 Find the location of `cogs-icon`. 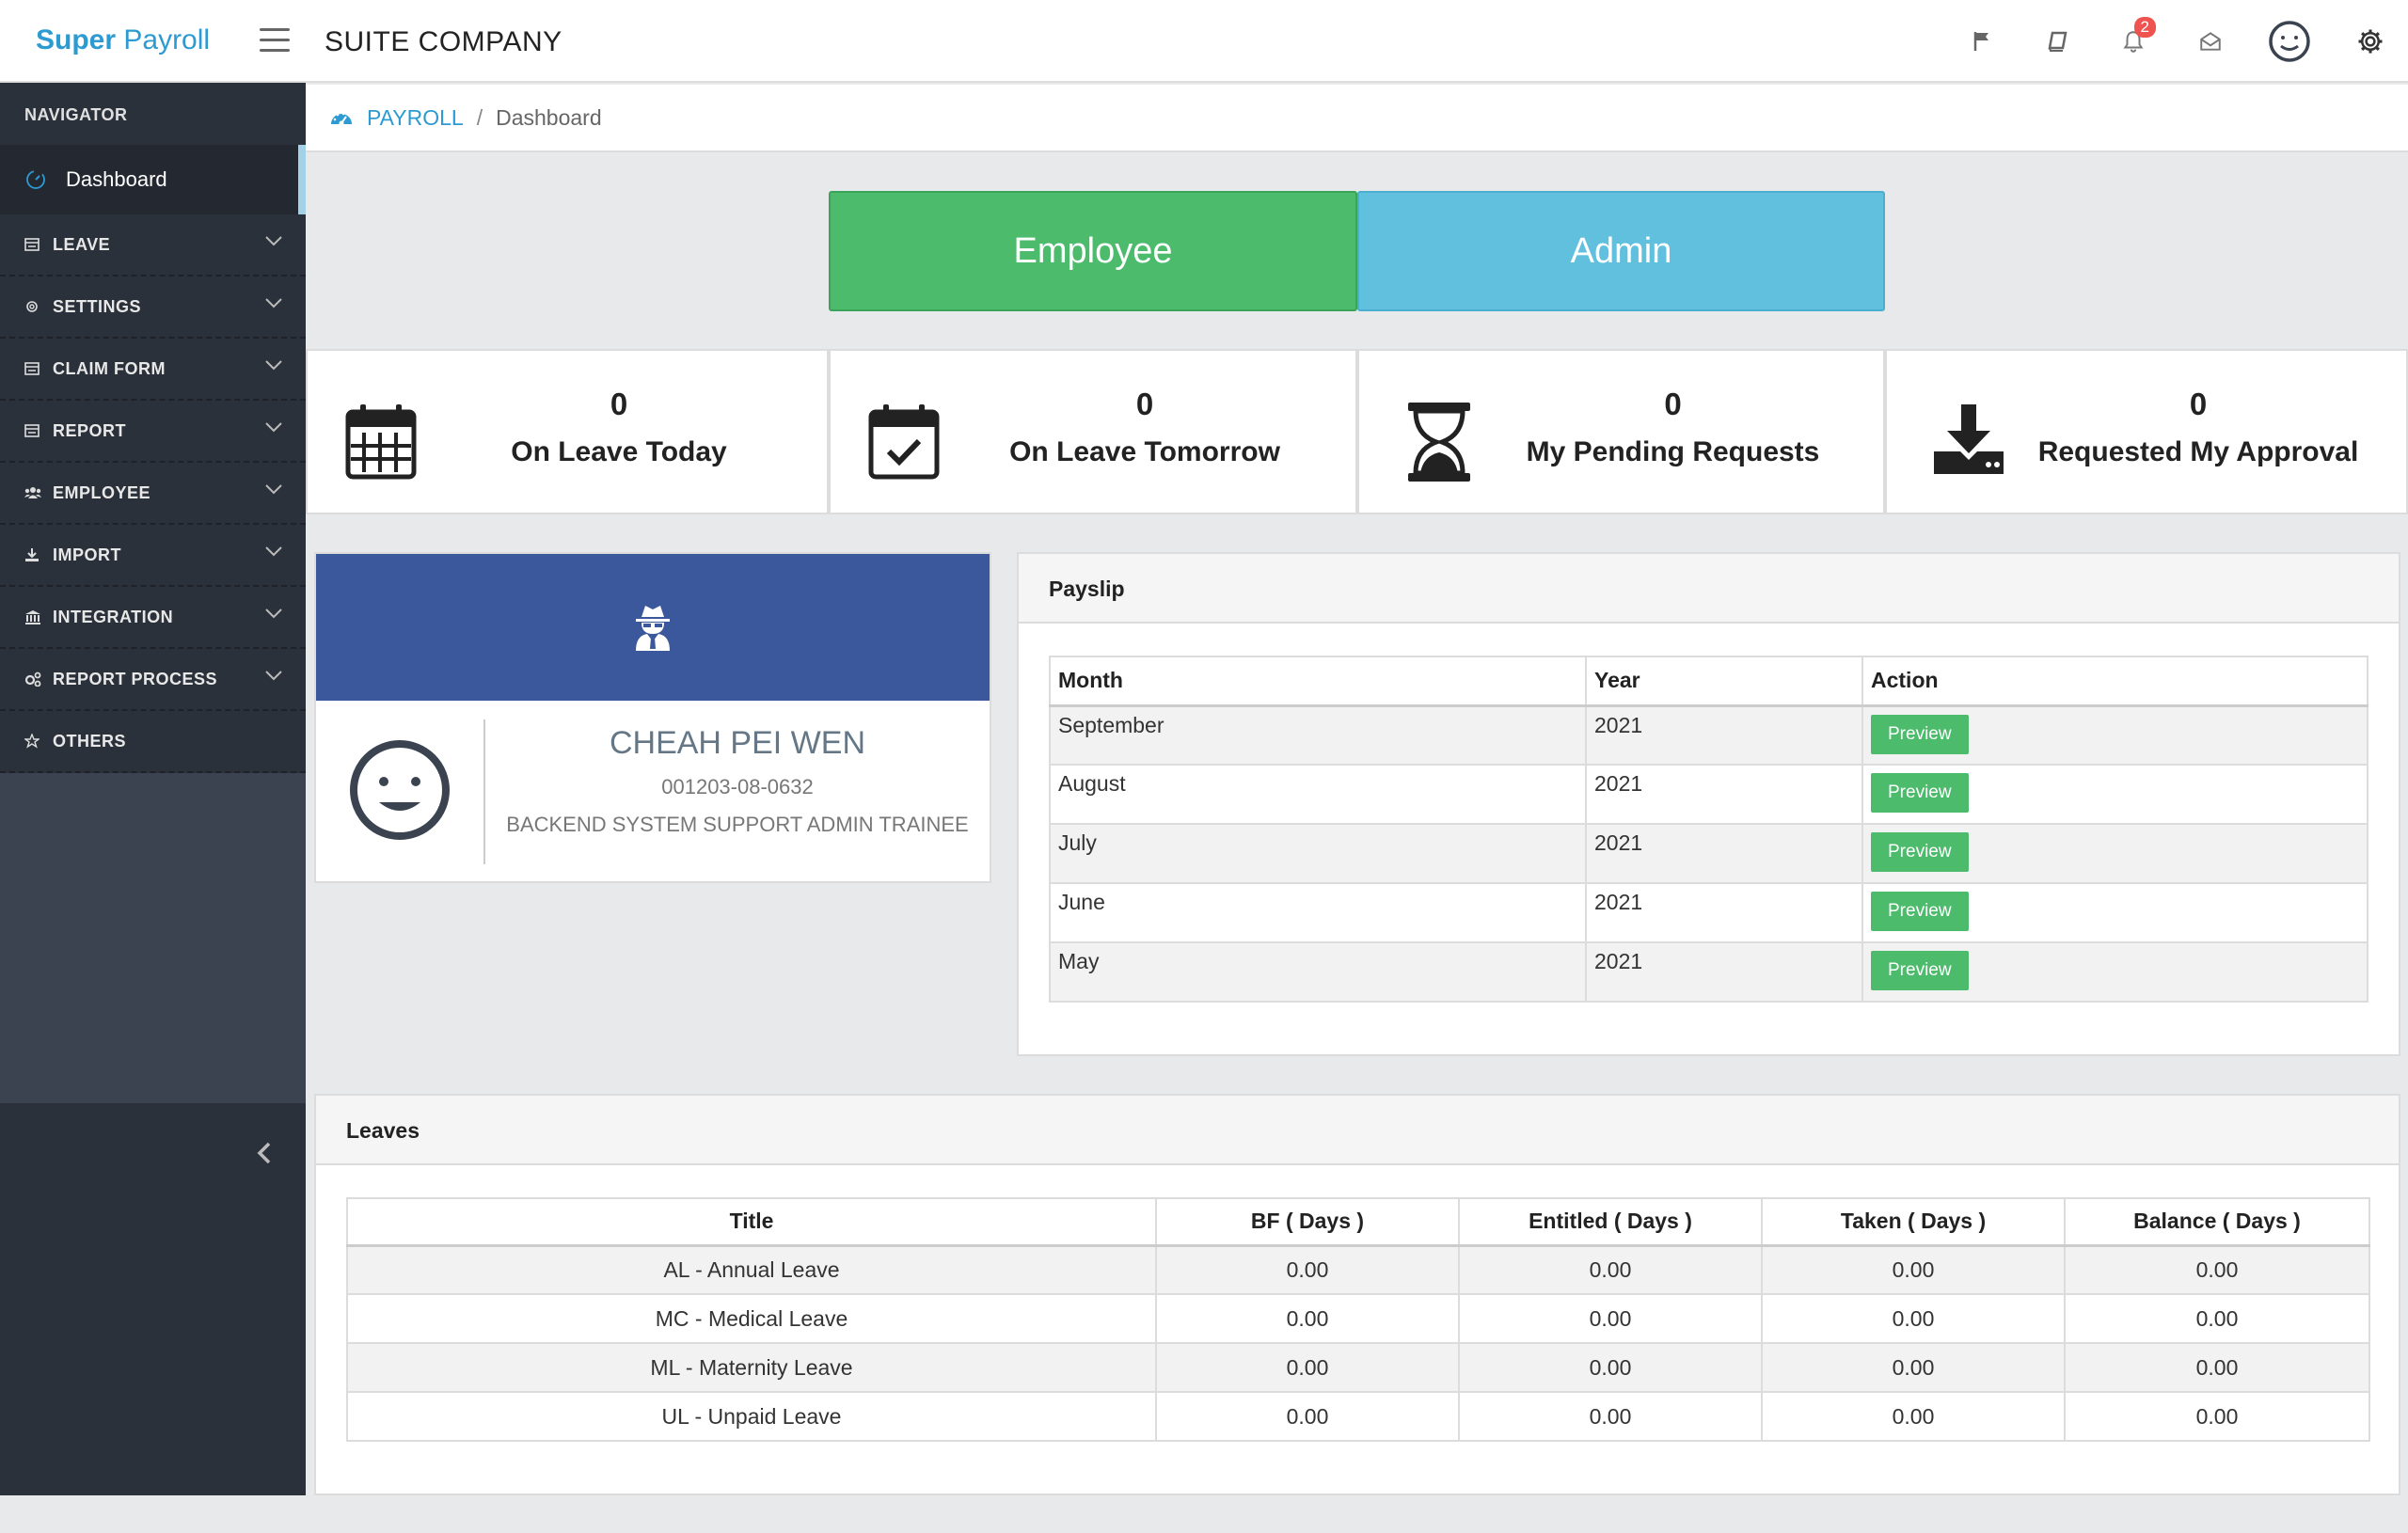

cogs-icon is located at coordinates (34, 680).